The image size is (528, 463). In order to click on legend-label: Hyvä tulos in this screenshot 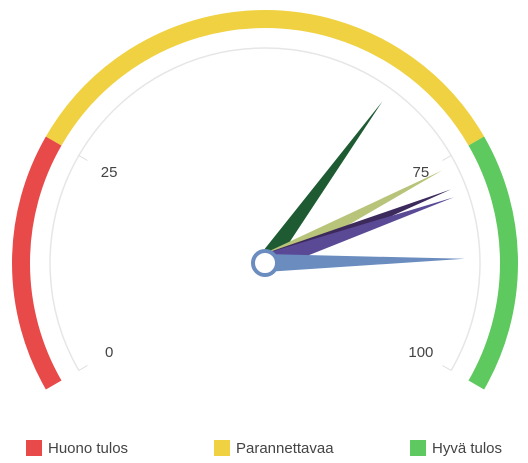, I will do `click(467, 448)`.